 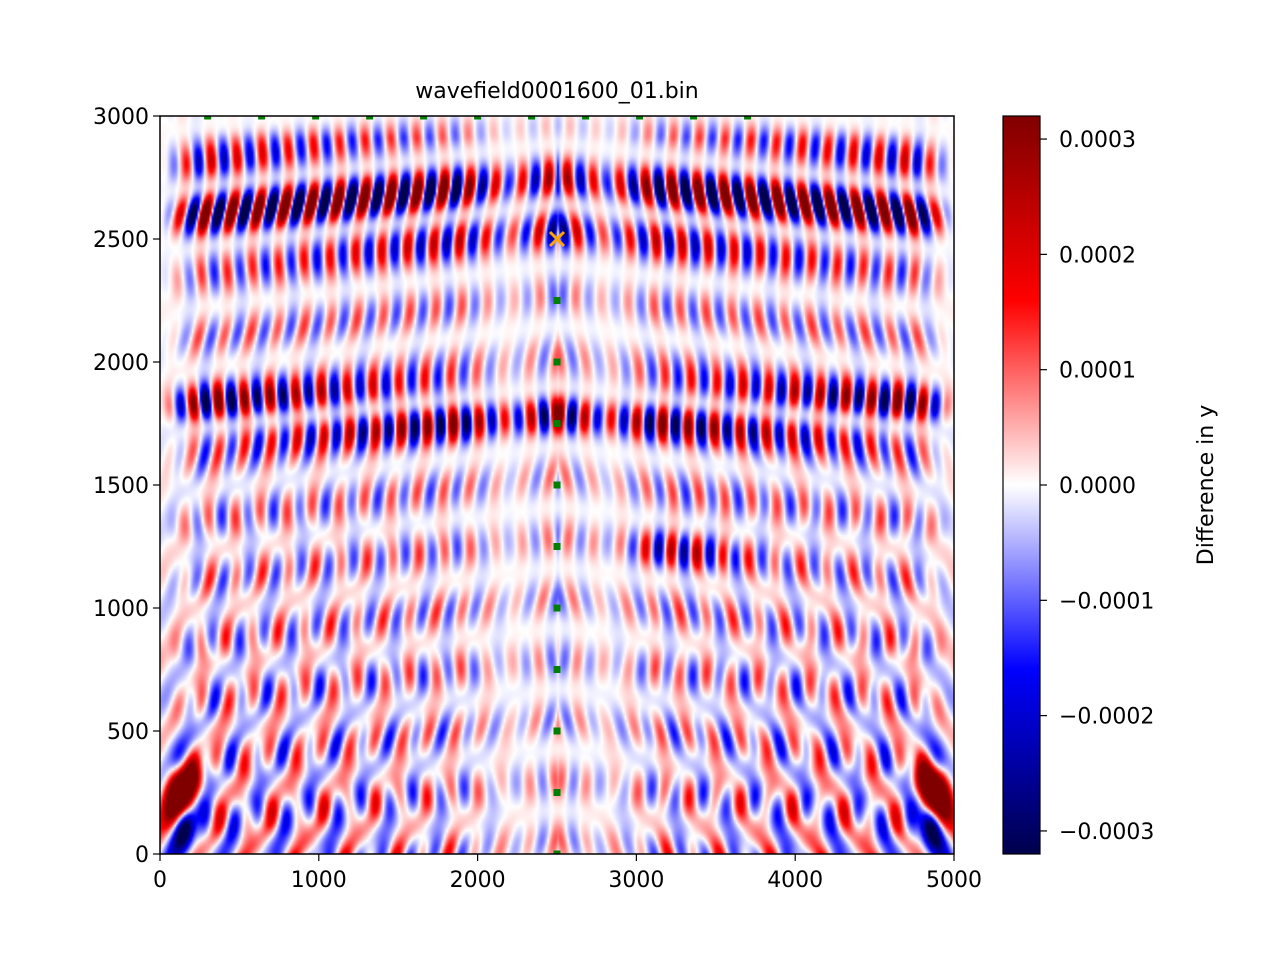 I want to click on x-tick-label: 5000, so click(x=954, y=880).